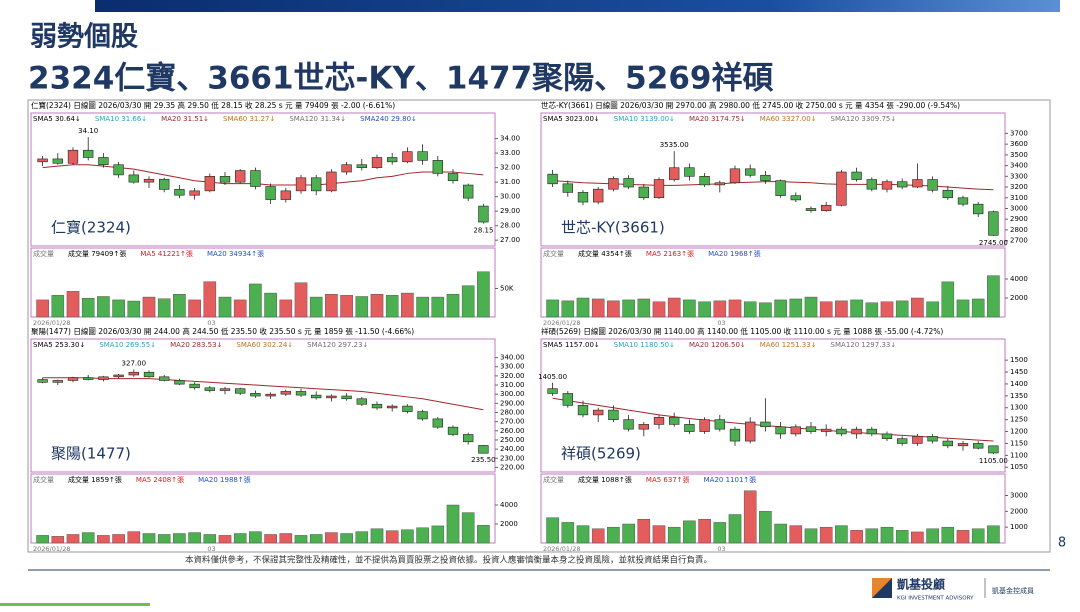  What do you see at coordinates (57, 119) in the screenshot?
I see `ma-legend: SMA5 30.64↓` at bounding box center [57, 119].